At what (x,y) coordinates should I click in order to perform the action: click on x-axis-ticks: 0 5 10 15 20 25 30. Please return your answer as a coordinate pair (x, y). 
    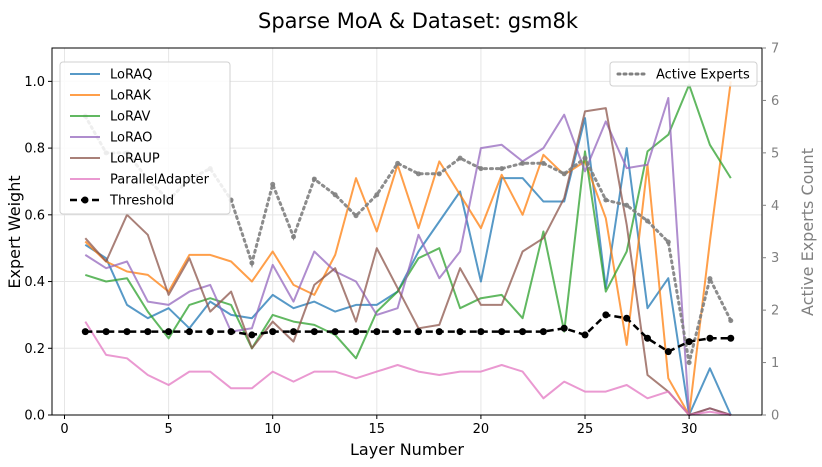
    Looking at the image, I should click on (378, 426).